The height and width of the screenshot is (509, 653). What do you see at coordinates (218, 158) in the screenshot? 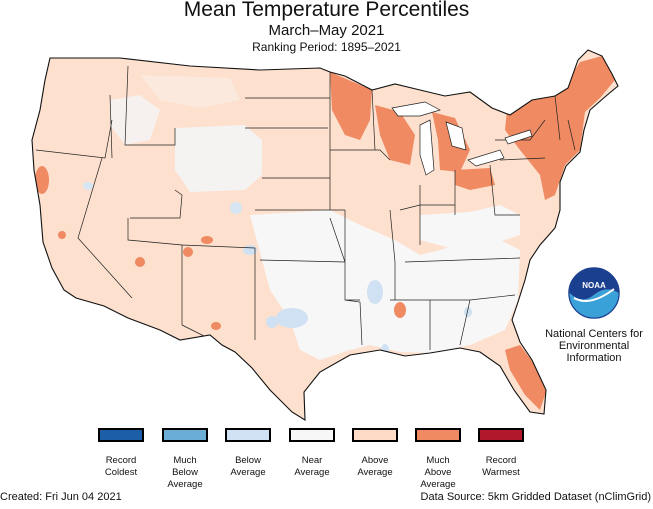
I see `near-average-wyoming` at bounding box center [218, 158].